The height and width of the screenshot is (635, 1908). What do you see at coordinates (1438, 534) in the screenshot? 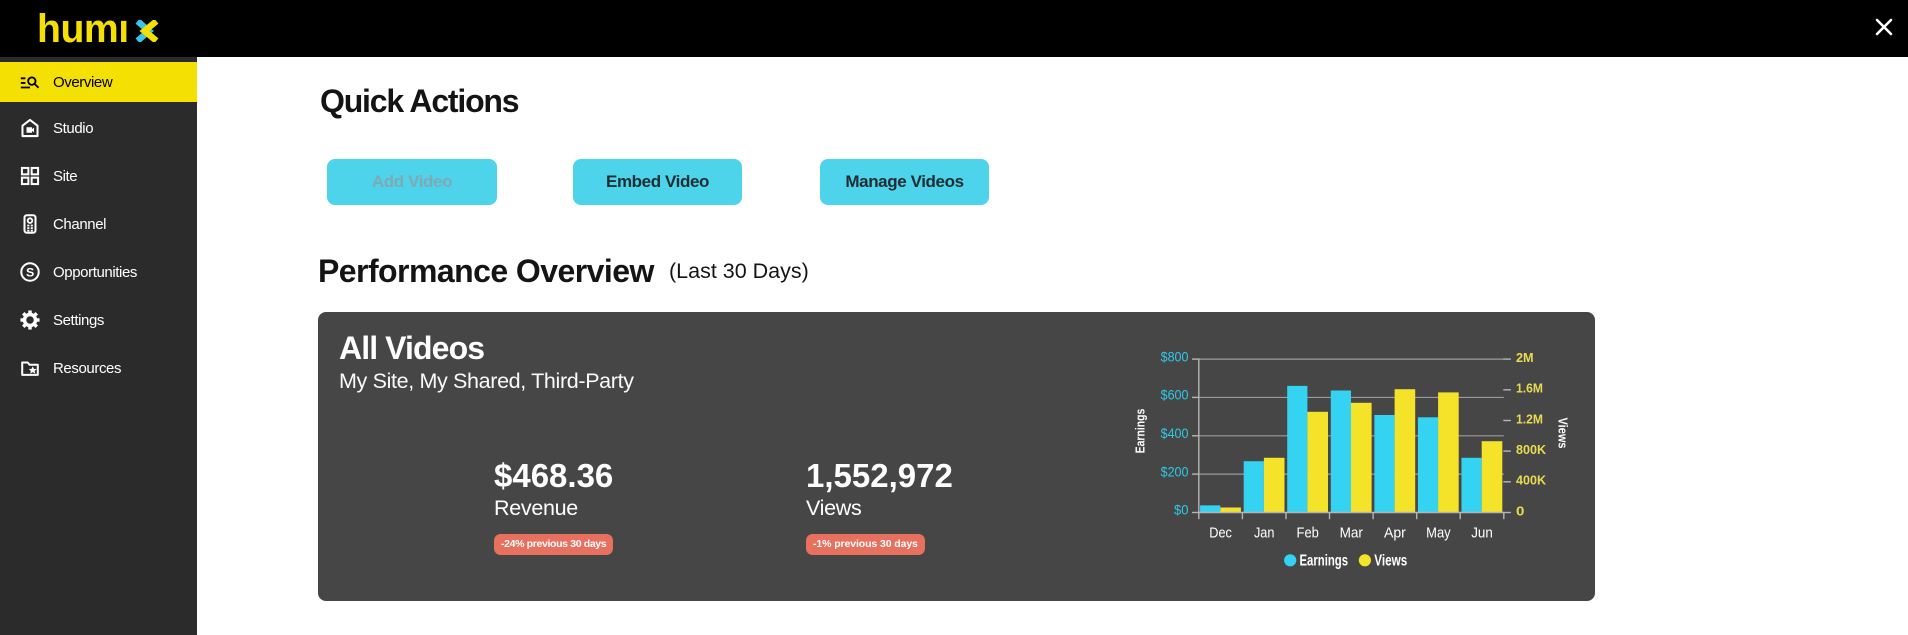
I see `svg-text: May` at bounding box center [1438, 534].